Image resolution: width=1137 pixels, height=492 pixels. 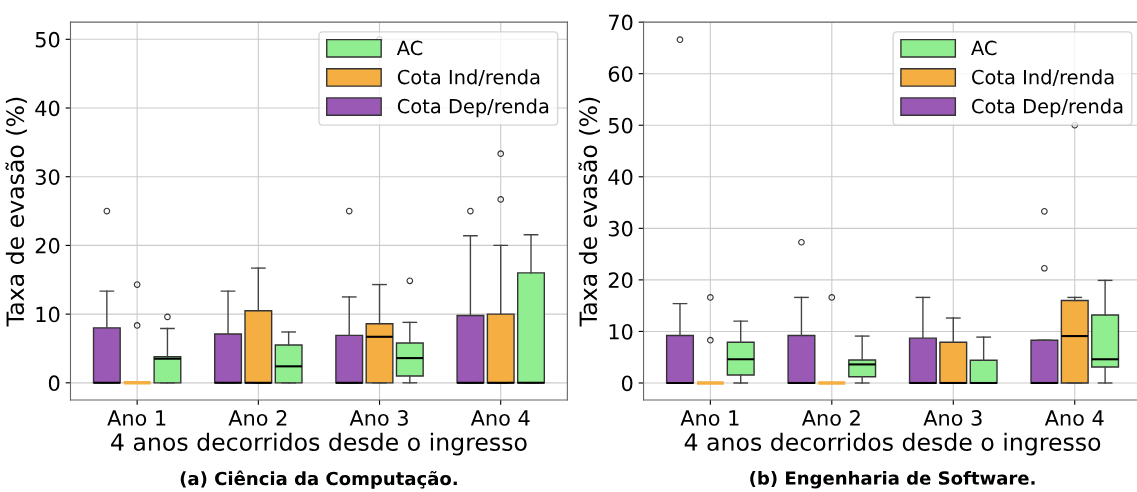 I want to click on text: (b) Engenharia de Software., so click(x=892, y=479).